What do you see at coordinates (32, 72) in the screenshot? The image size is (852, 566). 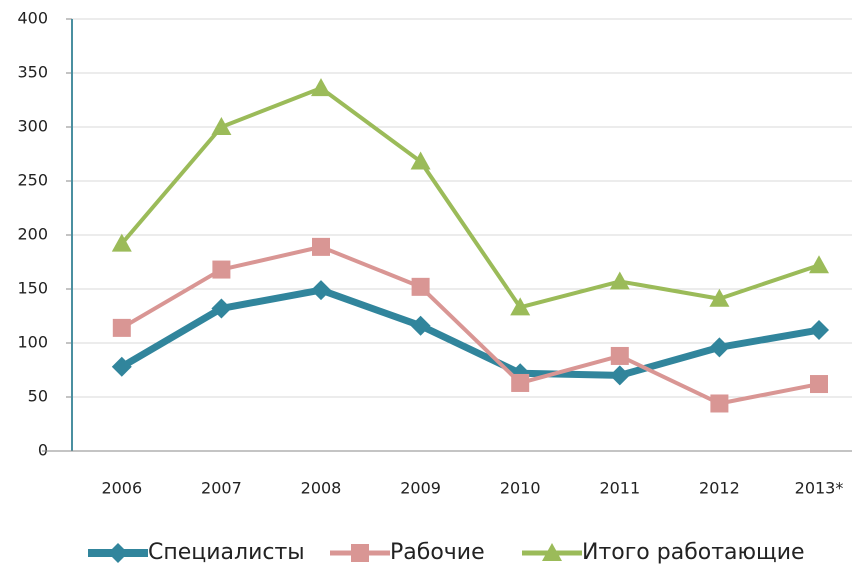 I see `y-tick-label: 350` at bounding box center [32, 72].